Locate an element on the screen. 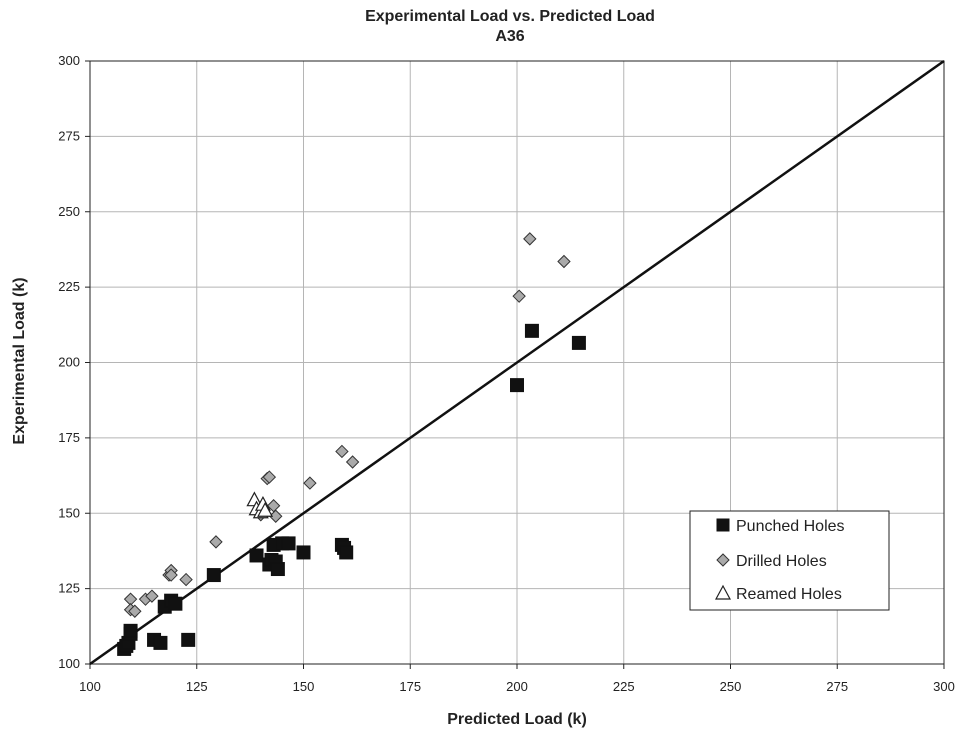 The image size is (960, 736). y-tick-label: 200 is located at coordinates (69, 362).